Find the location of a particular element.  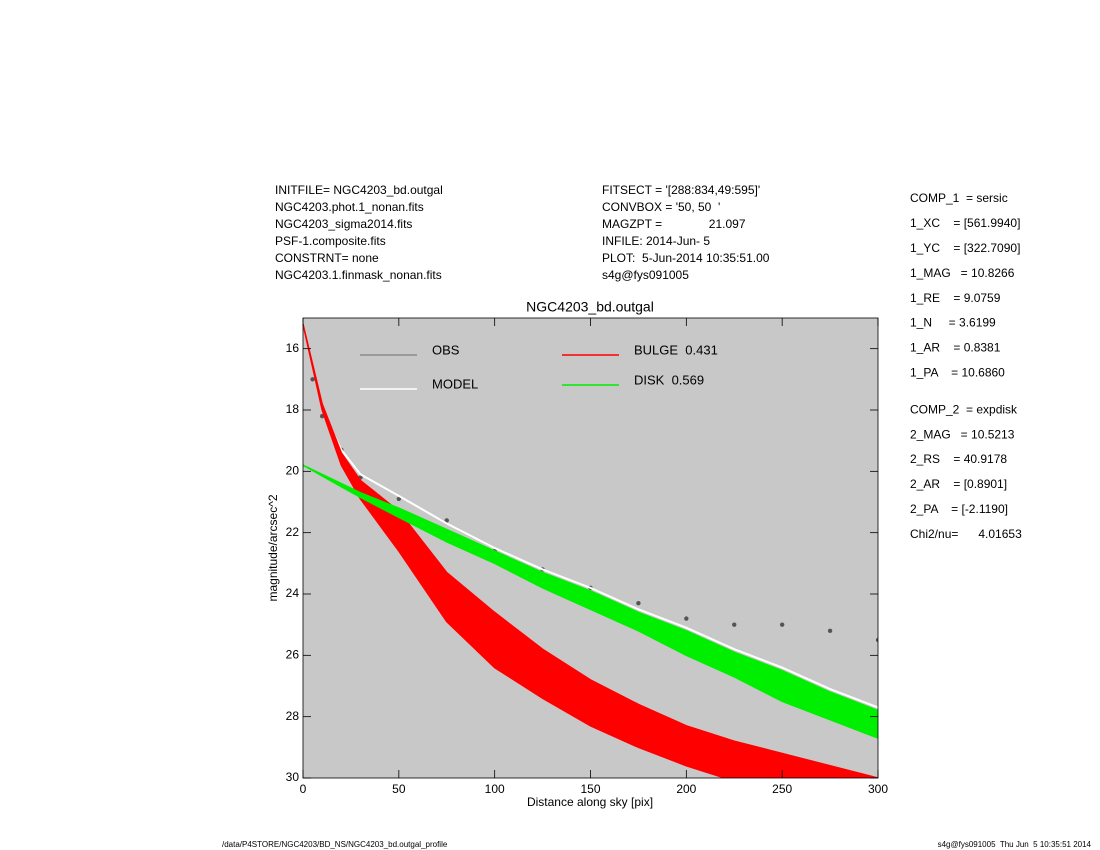

y-tick-label: 28 is located at coordinates (293, 716).